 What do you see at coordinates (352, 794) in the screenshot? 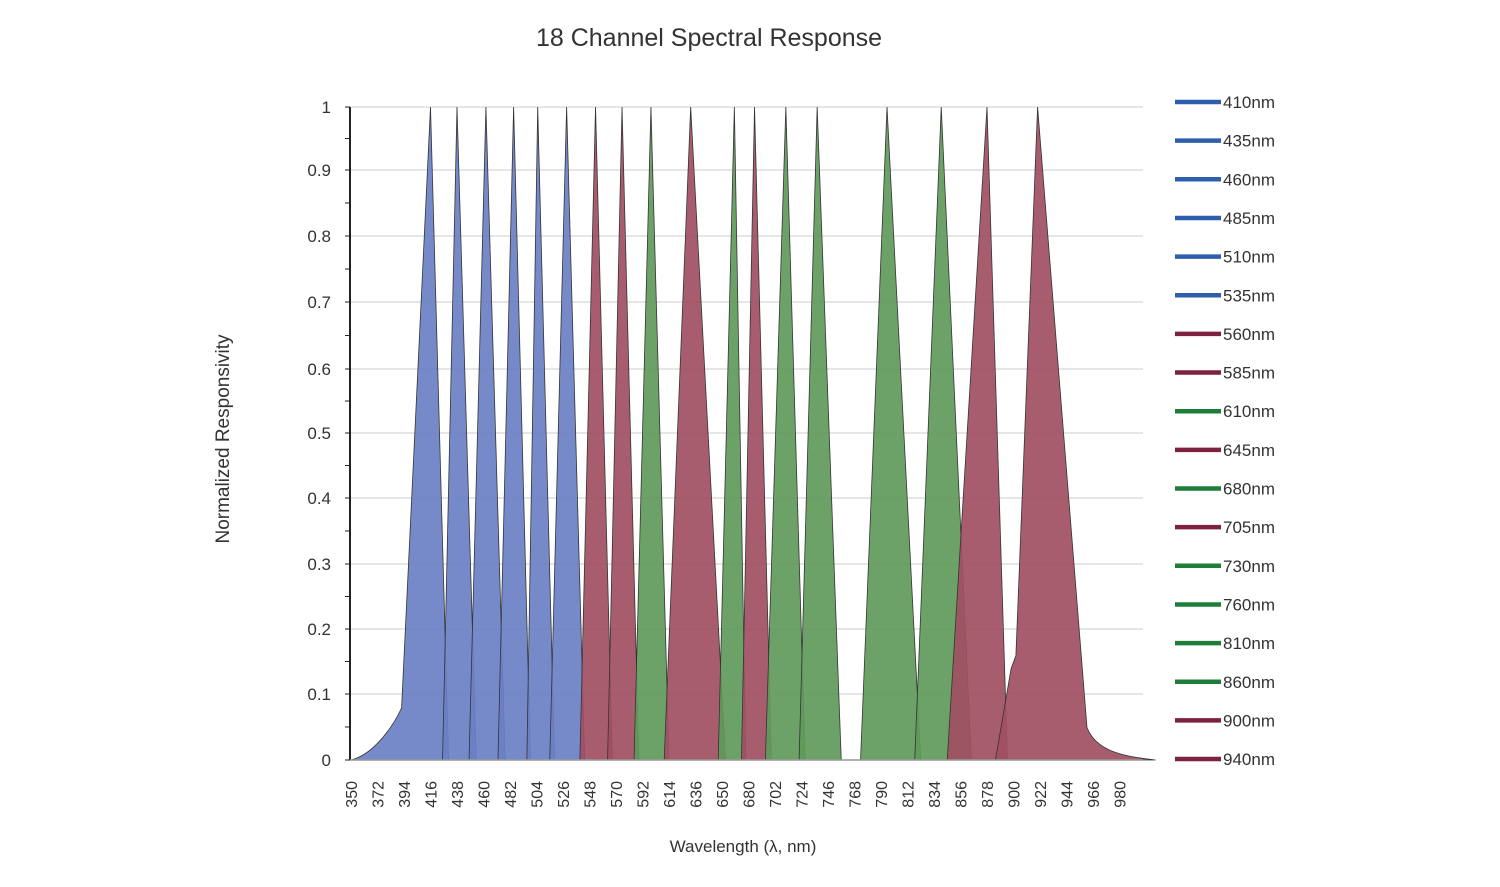
I see `x-tick-label: 350` at bounding box center [352, 794].